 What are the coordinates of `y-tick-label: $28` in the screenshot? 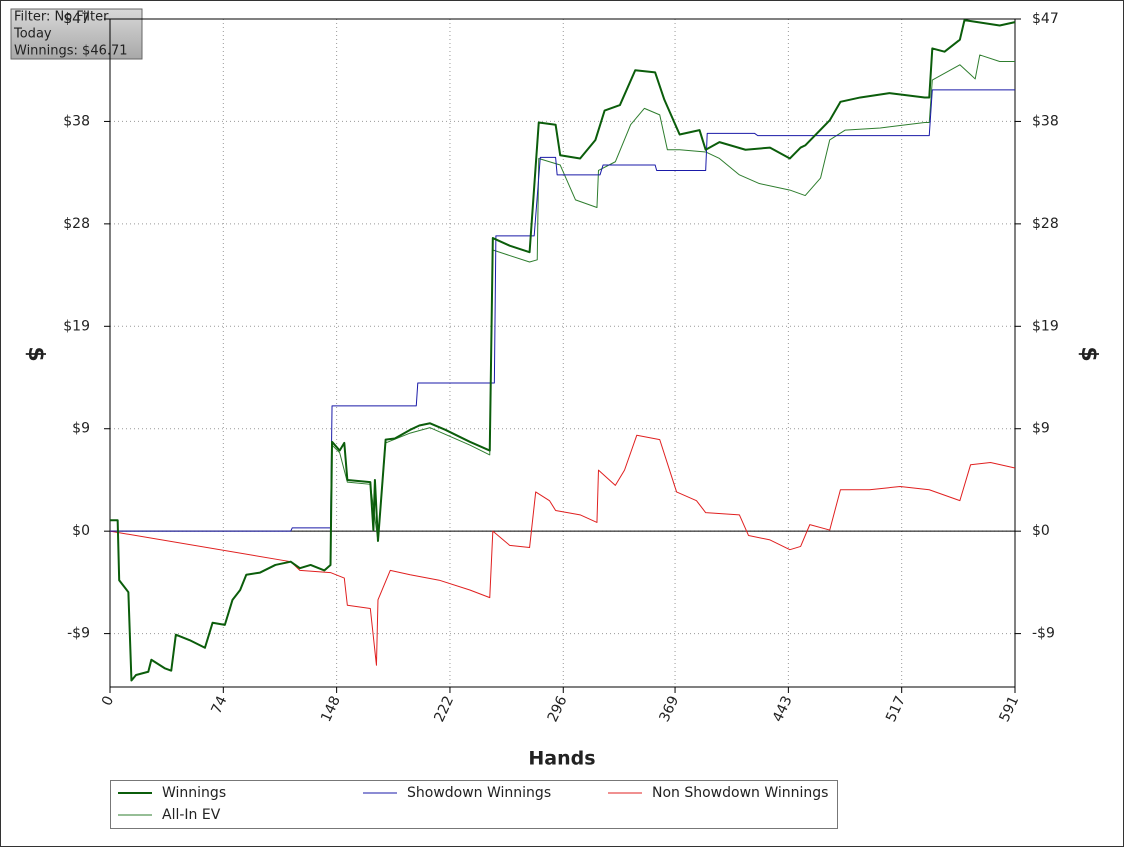 It's located at (76, 224).